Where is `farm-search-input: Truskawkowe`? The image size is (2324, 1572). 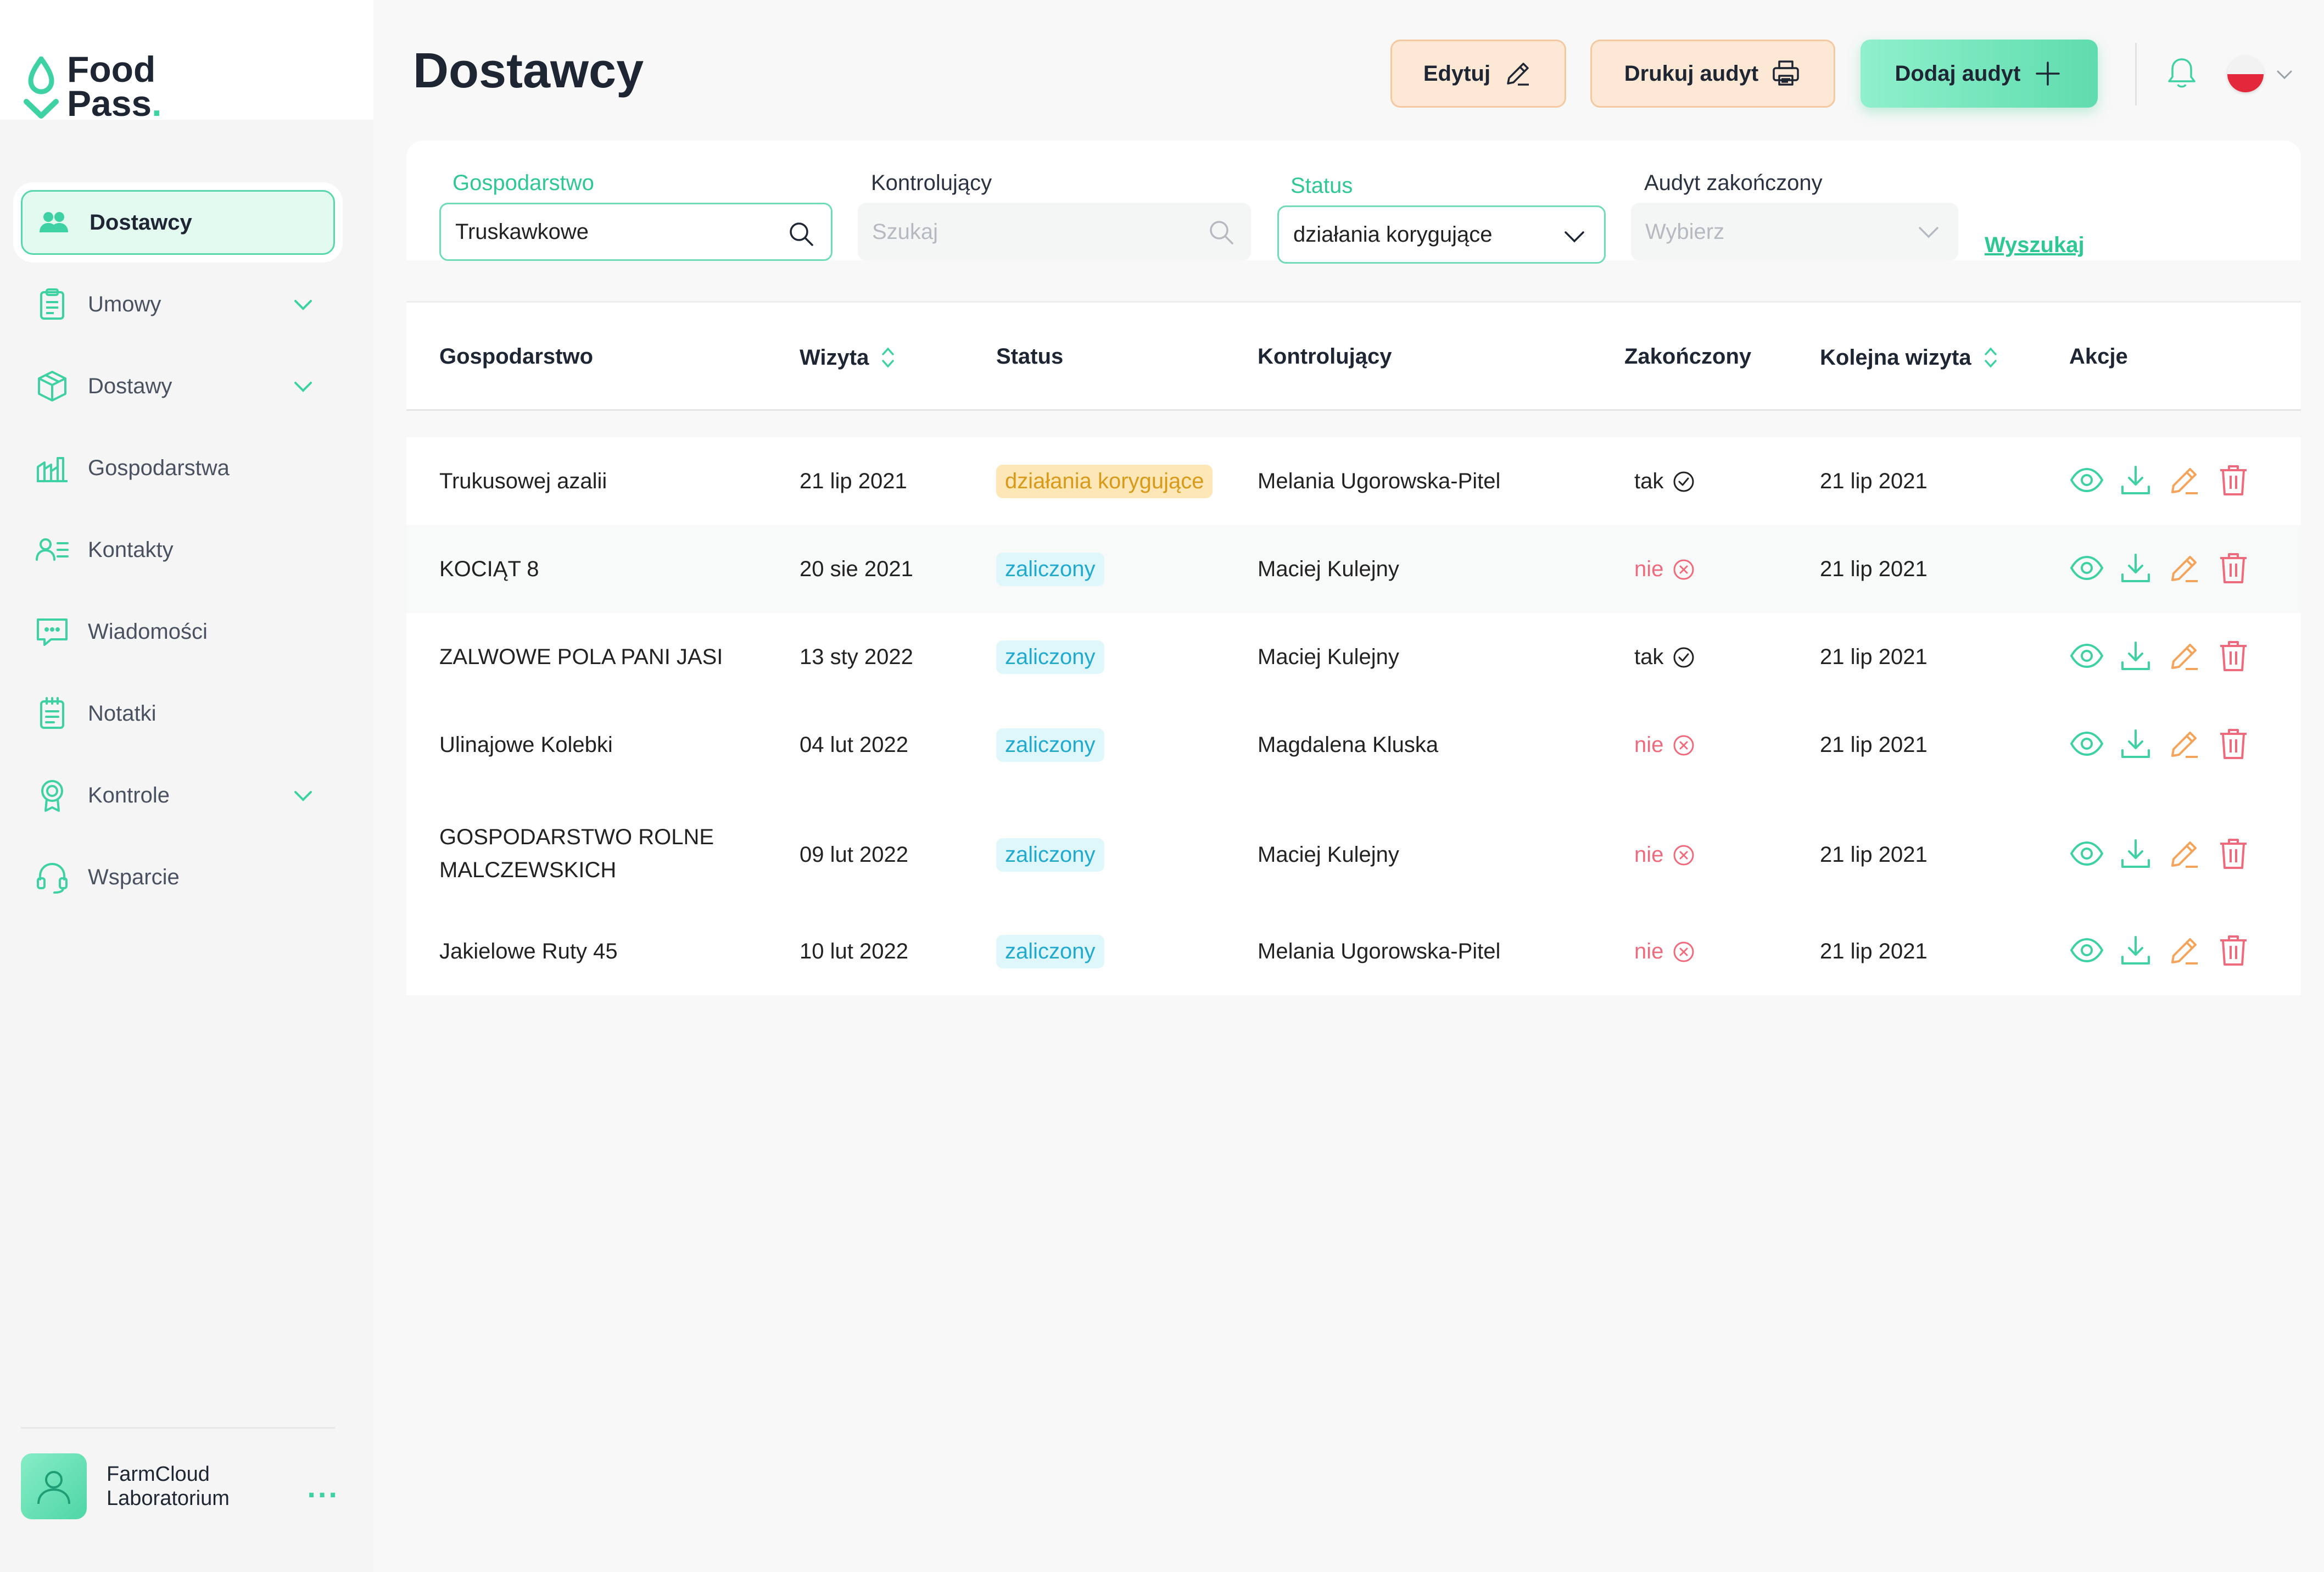 farm-search-input: Truskawkowe is located at coordinates (636, 232).